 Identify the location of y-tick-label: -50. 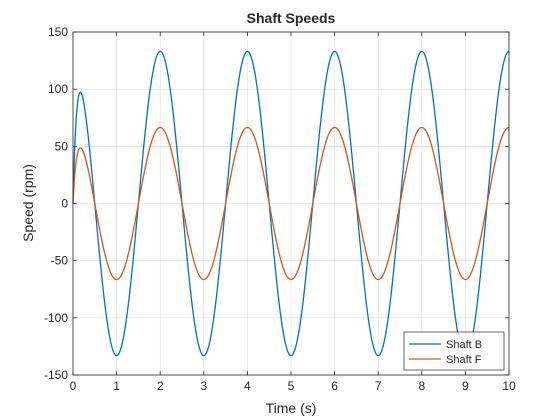
(60, 261).